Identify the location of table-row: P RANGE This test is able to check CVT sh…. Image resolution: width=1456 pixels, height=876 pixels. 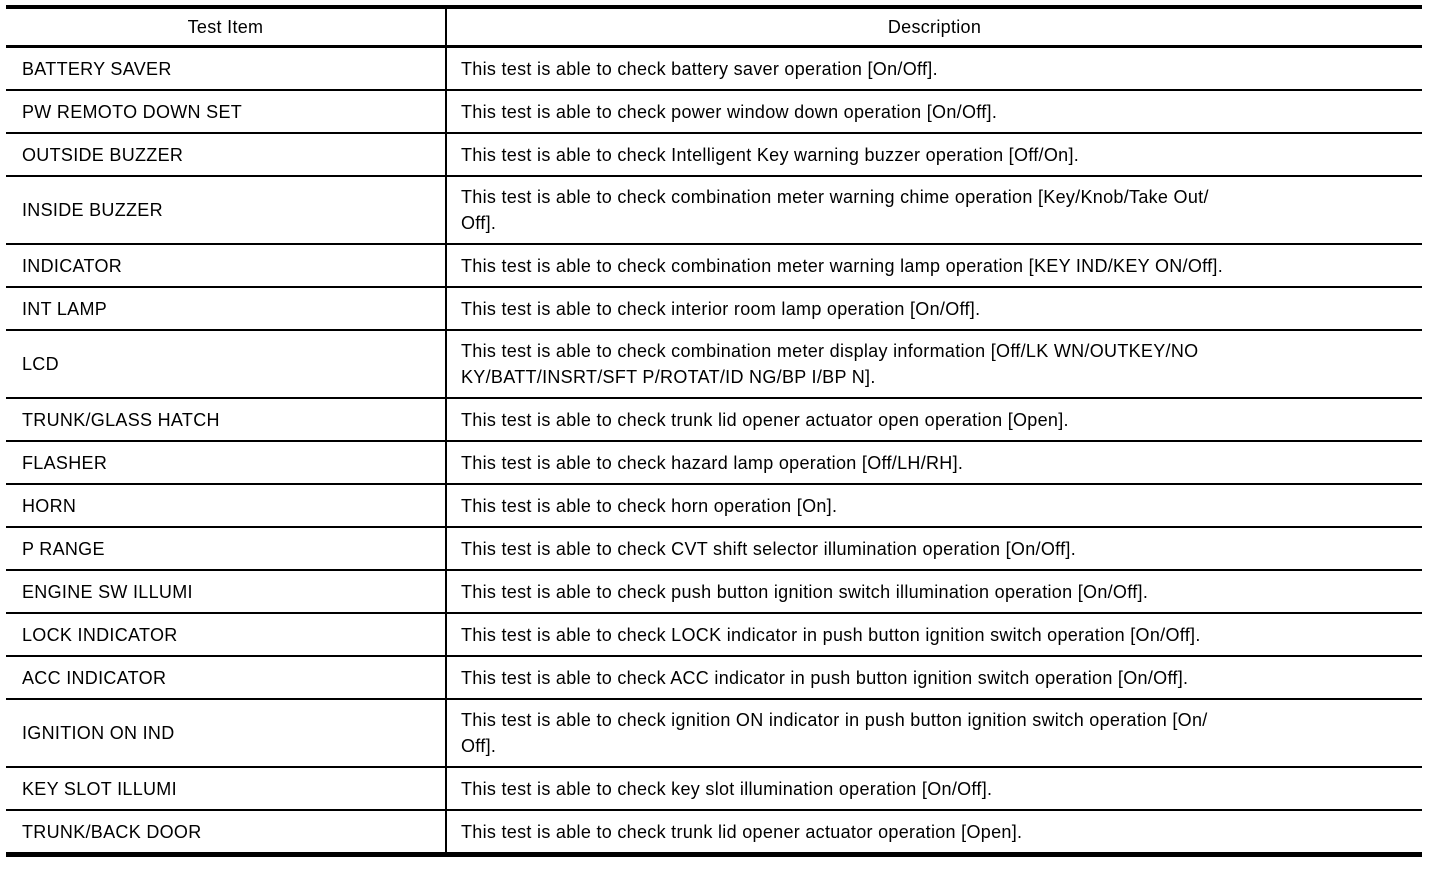
(714, 549).